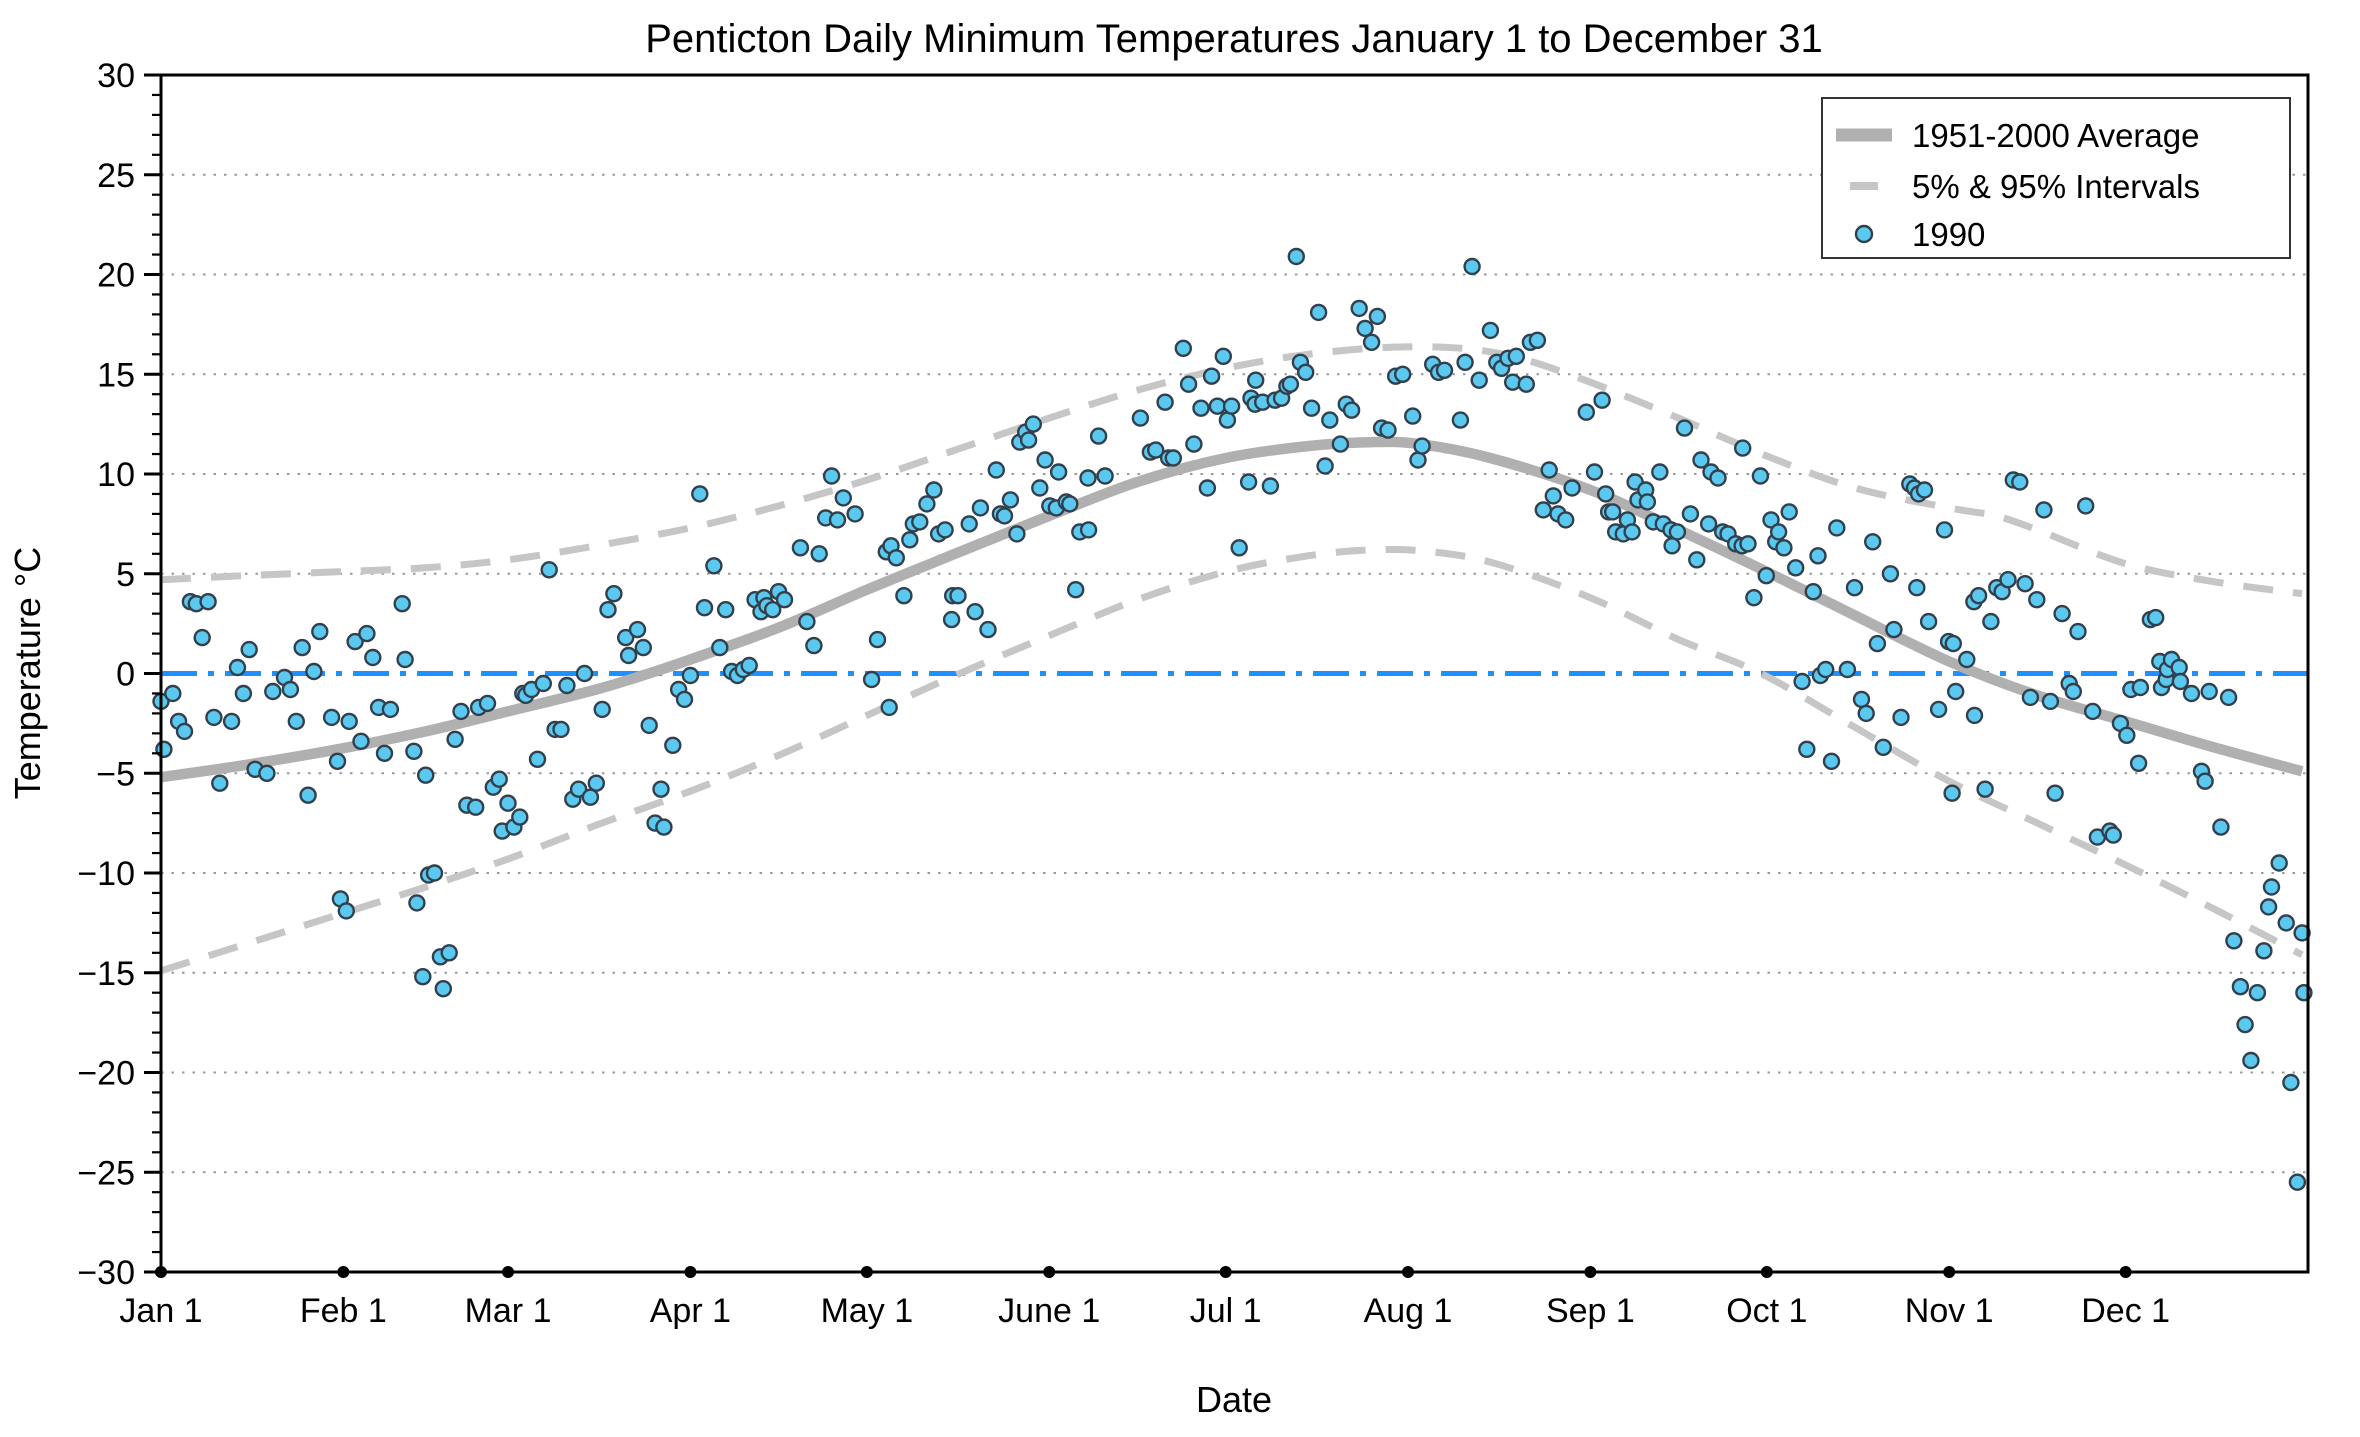 The width and height of the screenshot is (2360, 1437). I want to click on svg-text: June 1, so click(1049, 1311).